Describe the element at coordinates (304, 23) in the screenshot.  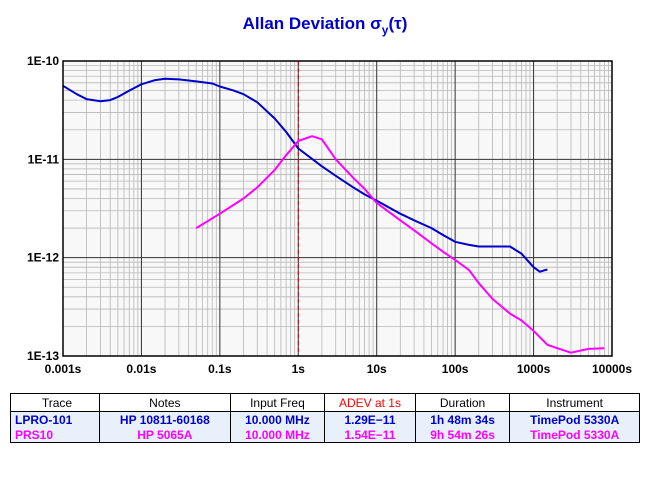
I see `chart-title-text: Allan Deviation` at that location.